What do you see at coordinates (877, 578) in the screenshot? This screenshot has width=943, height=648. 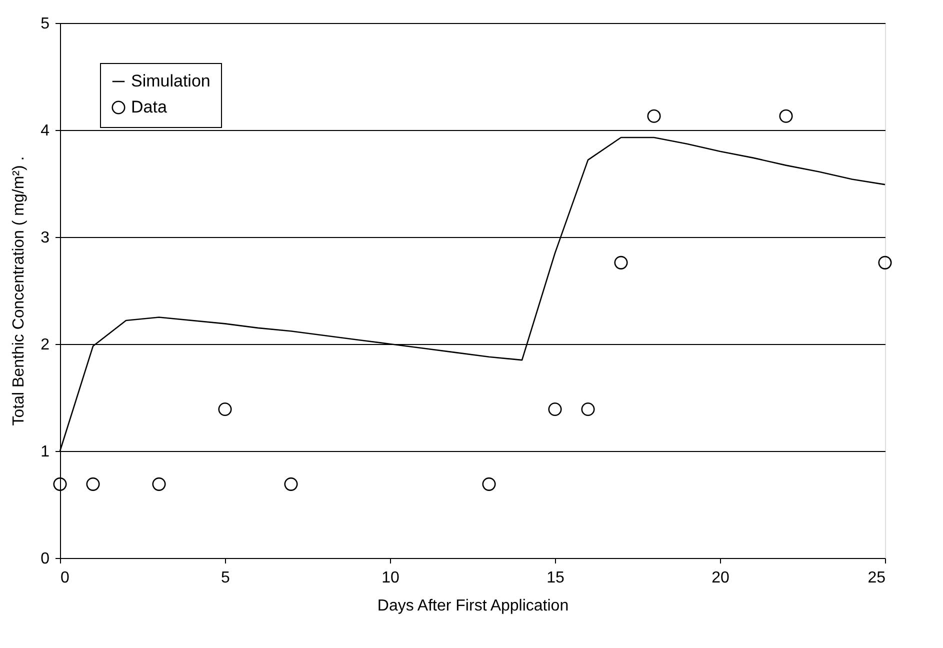 I see `x-tick-label: 25` at bounding box center [877, 578].